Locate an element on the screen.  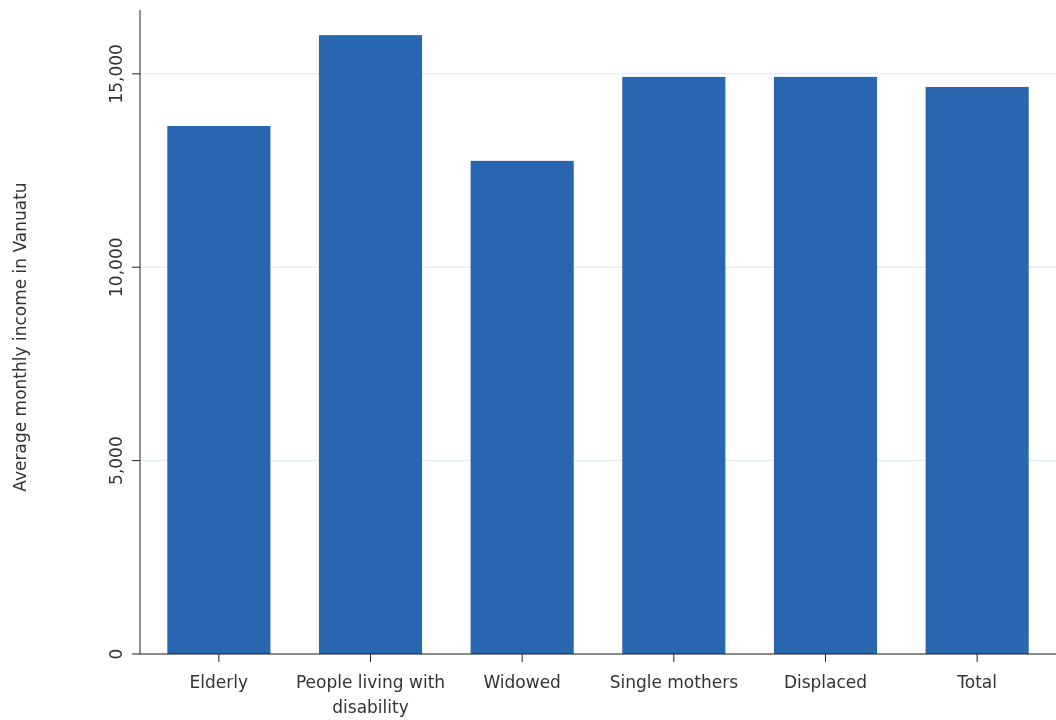
x-tick-label: Elderly is located at coordinates (219, 682).